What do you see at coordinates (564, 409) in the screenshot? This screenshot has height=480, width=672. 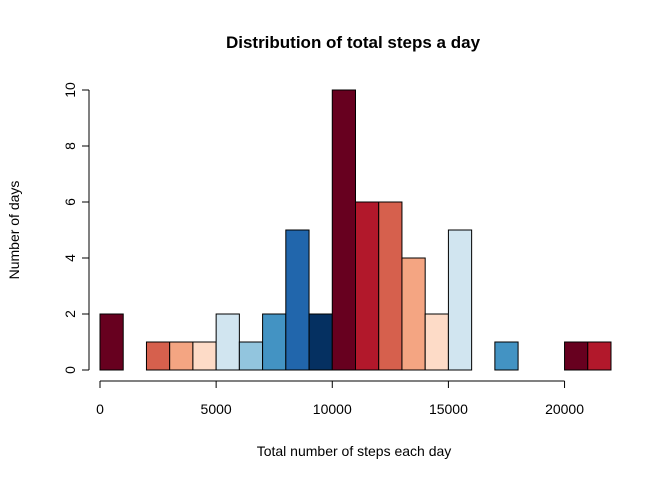 I see `x-tick-label-4: 20000` at bounding box center [564, 409].